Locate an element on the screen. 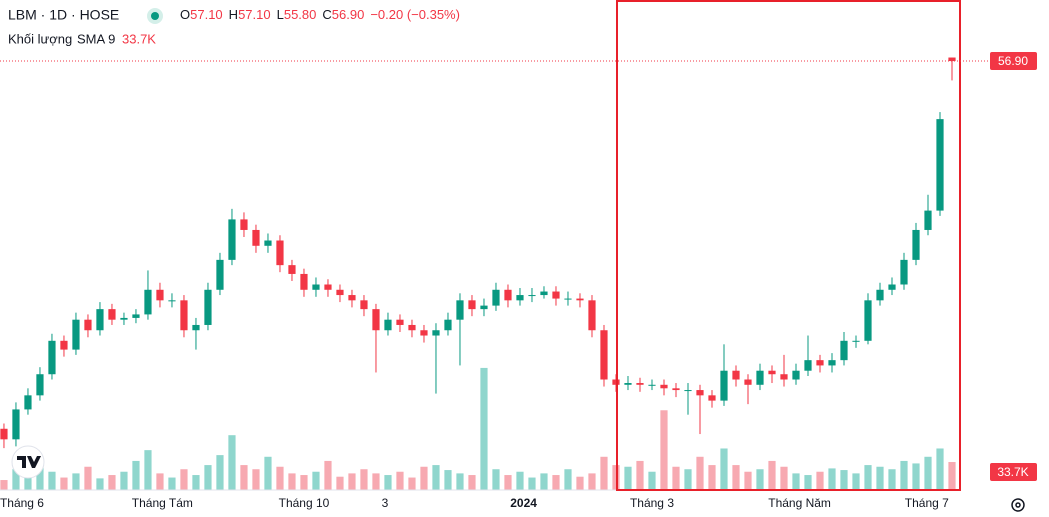 The image size is (1049, 517). x-tick-label: Tháng Năm is located at coordinates (799, 503).